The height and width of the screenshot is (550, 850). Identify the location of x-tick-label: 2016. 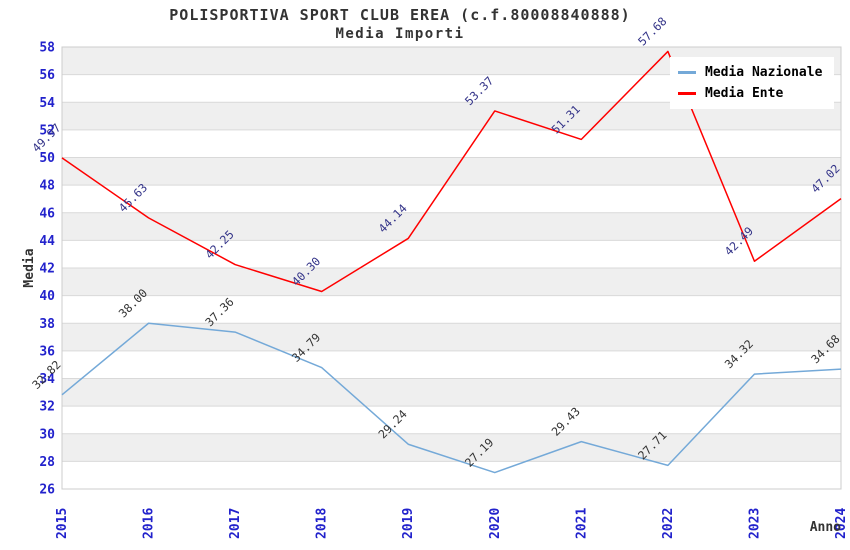
(149, 523).